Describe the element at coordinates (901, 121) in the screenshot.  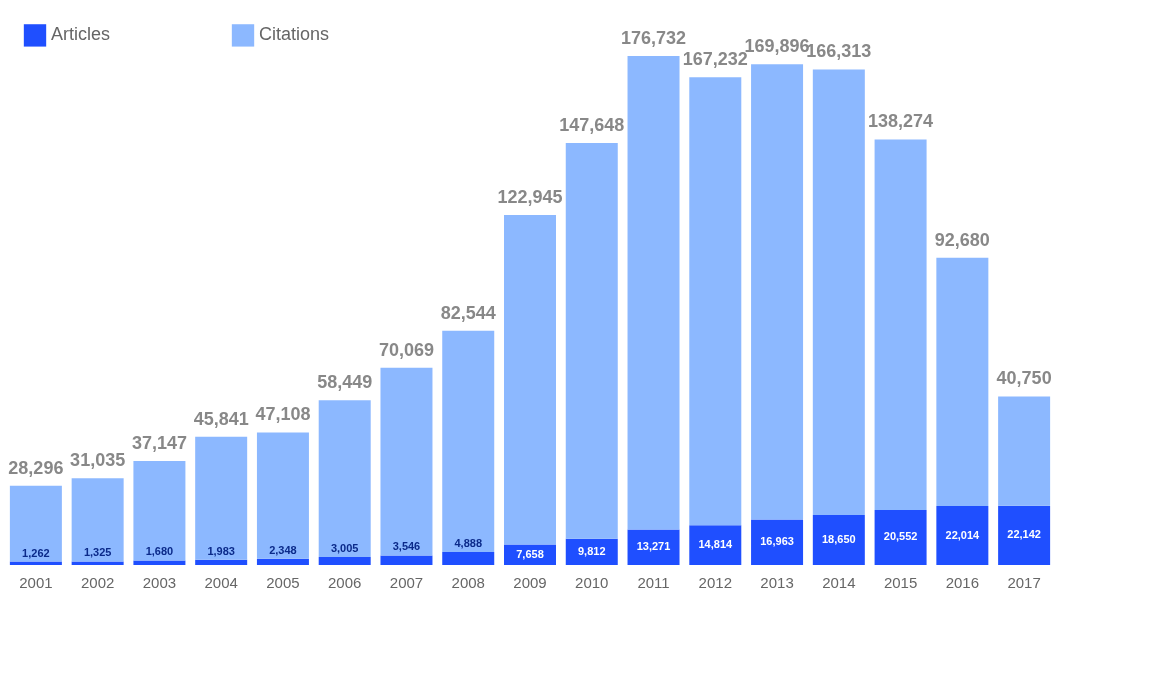
I see `data-label: 138,274` at that location.